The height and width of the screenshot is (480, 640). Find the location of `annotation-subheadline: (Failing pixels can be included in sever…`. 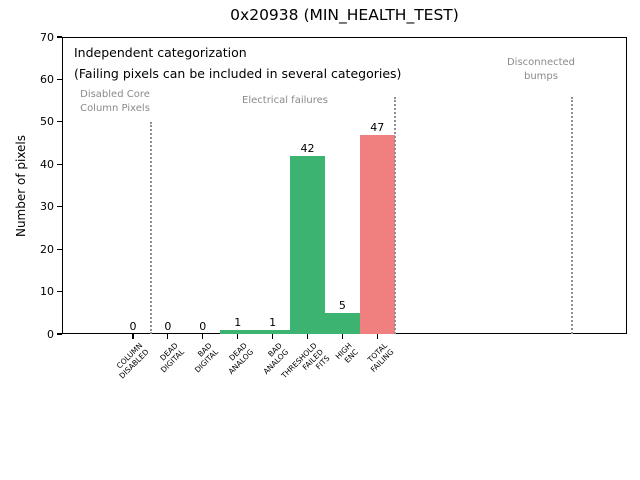

annotation-subheadline: (Failing pixels can be included in sever… is located at coordinates (238, 73).